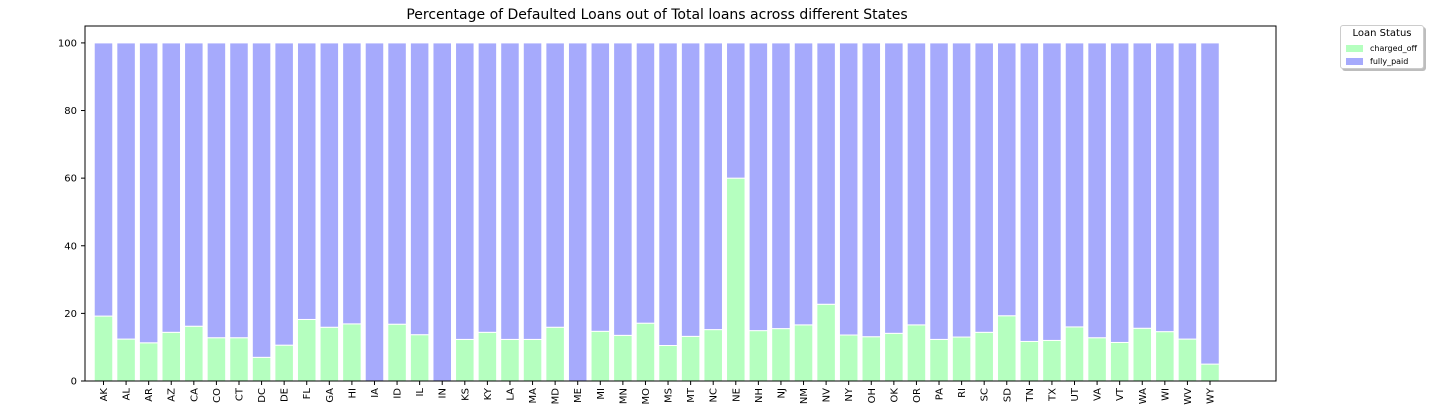  I want to click on bar-fully-paid-ia, so click(374, 212).